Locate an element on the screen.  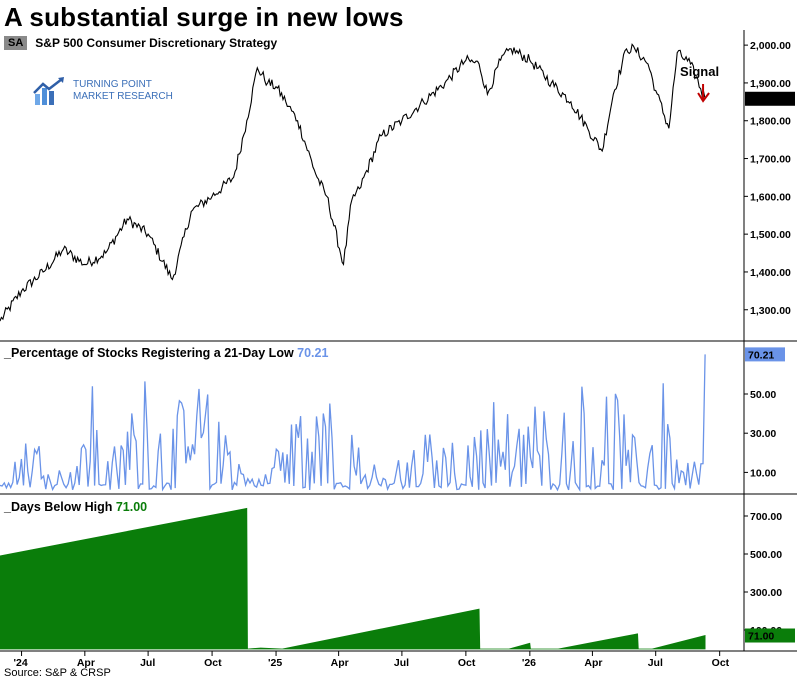
pct-y-tick-label: 50.00 is located at coordinates (763, 395).